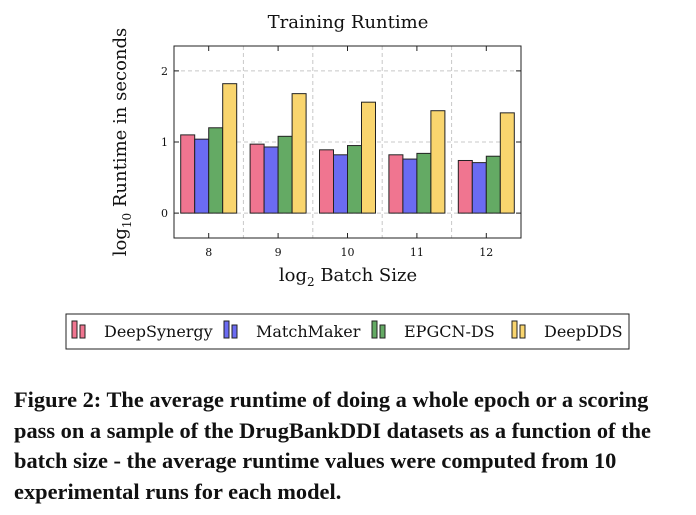 The image size is (696, 515). I want to click on bars, so click(347, 148).